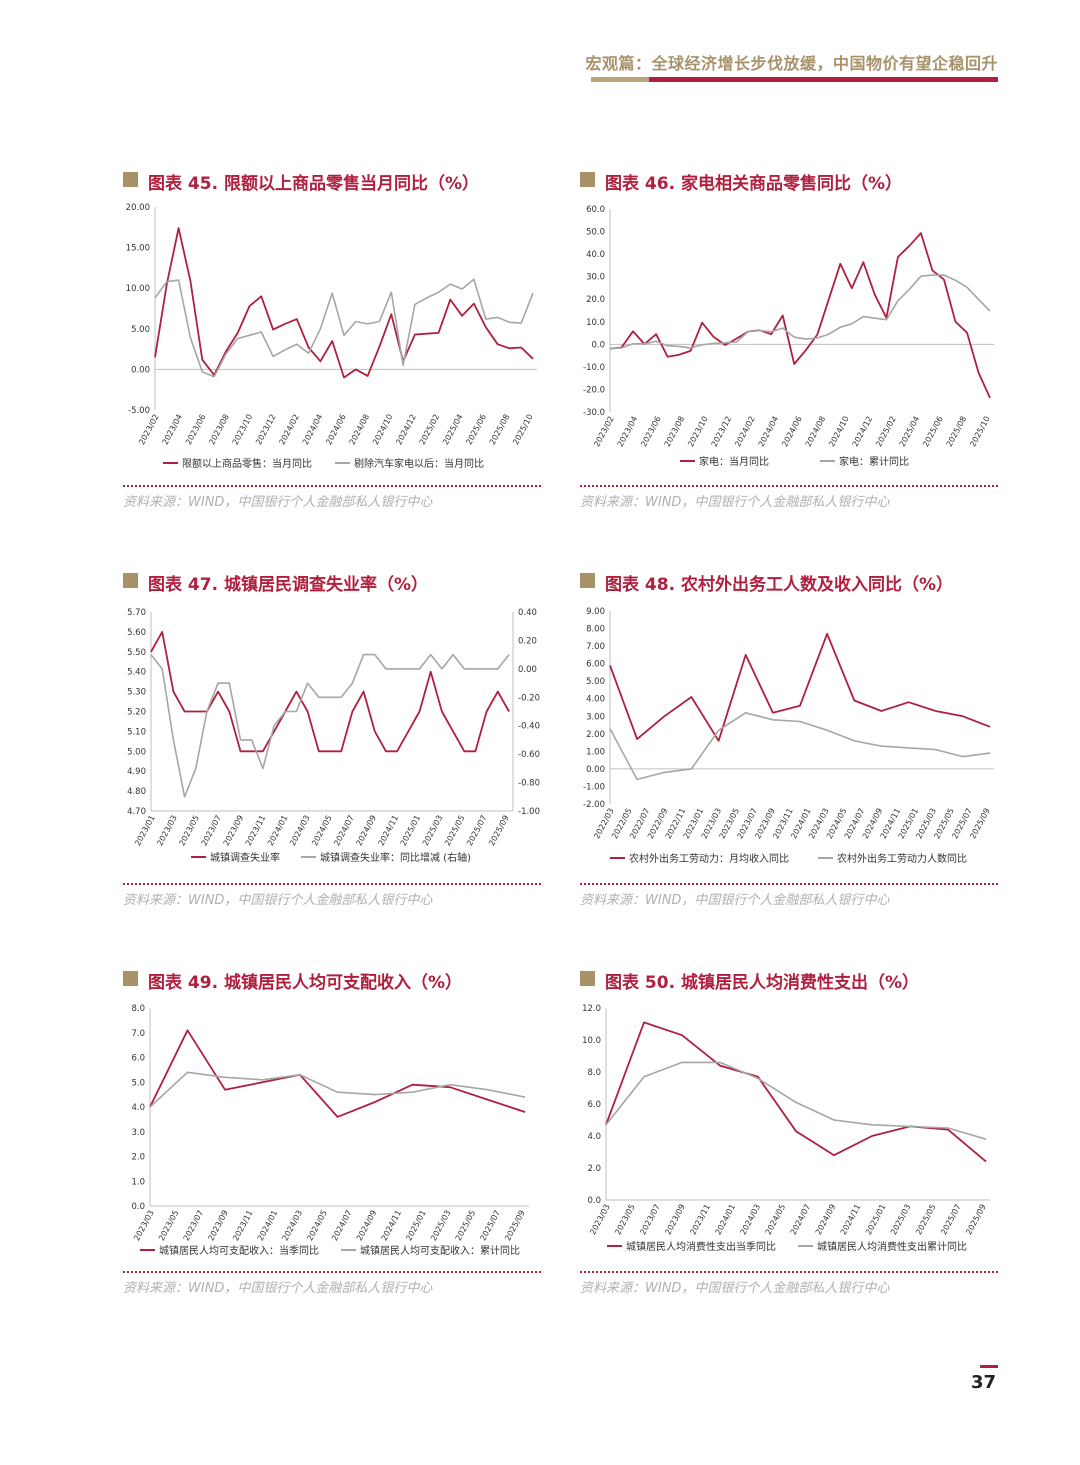  Describe the element at coordinates (902, 858) in the screenshot. I see `legend-label: 农村外出务工劳动力人数同比` at that location.